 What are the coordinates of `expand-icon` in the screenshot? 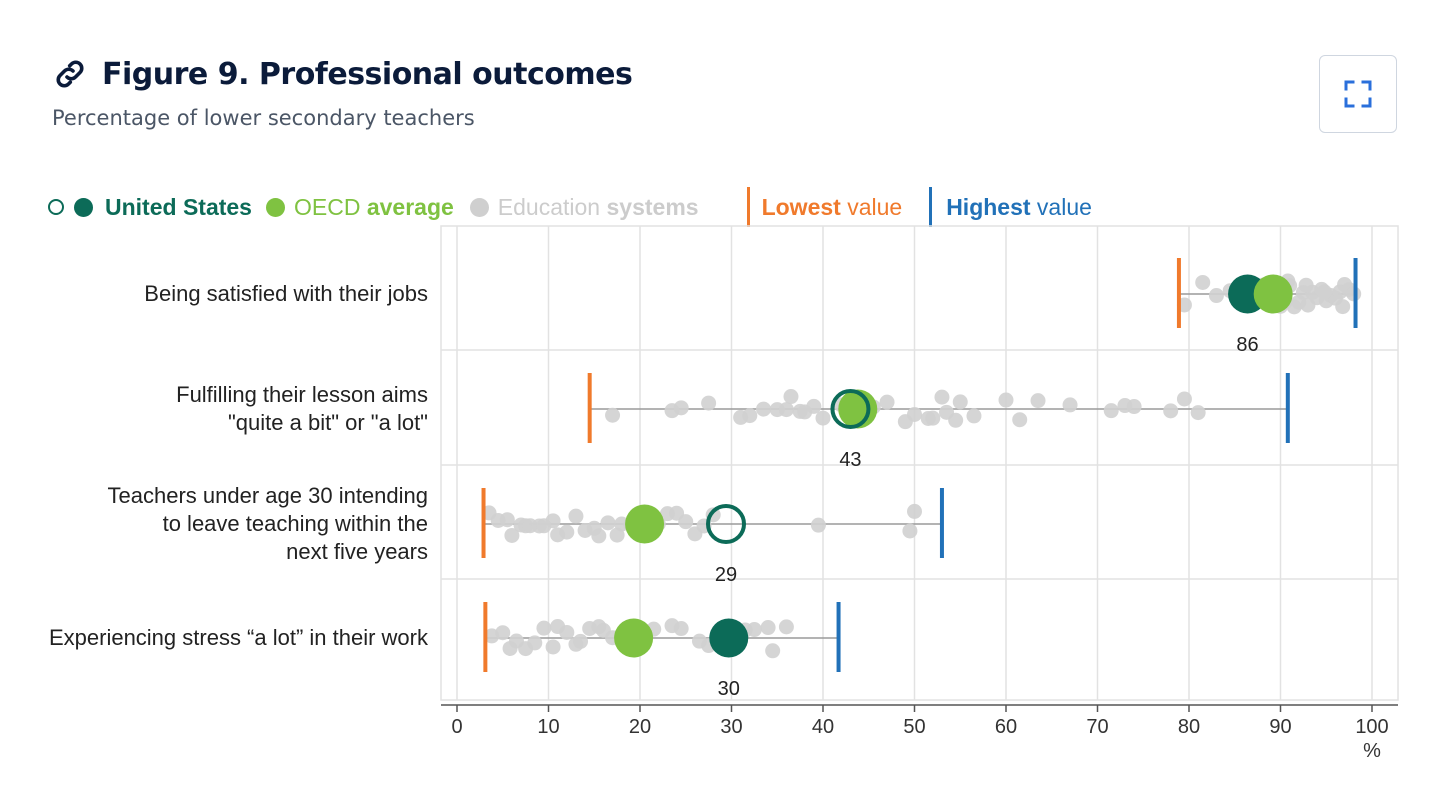 It's located at (1358, 94).